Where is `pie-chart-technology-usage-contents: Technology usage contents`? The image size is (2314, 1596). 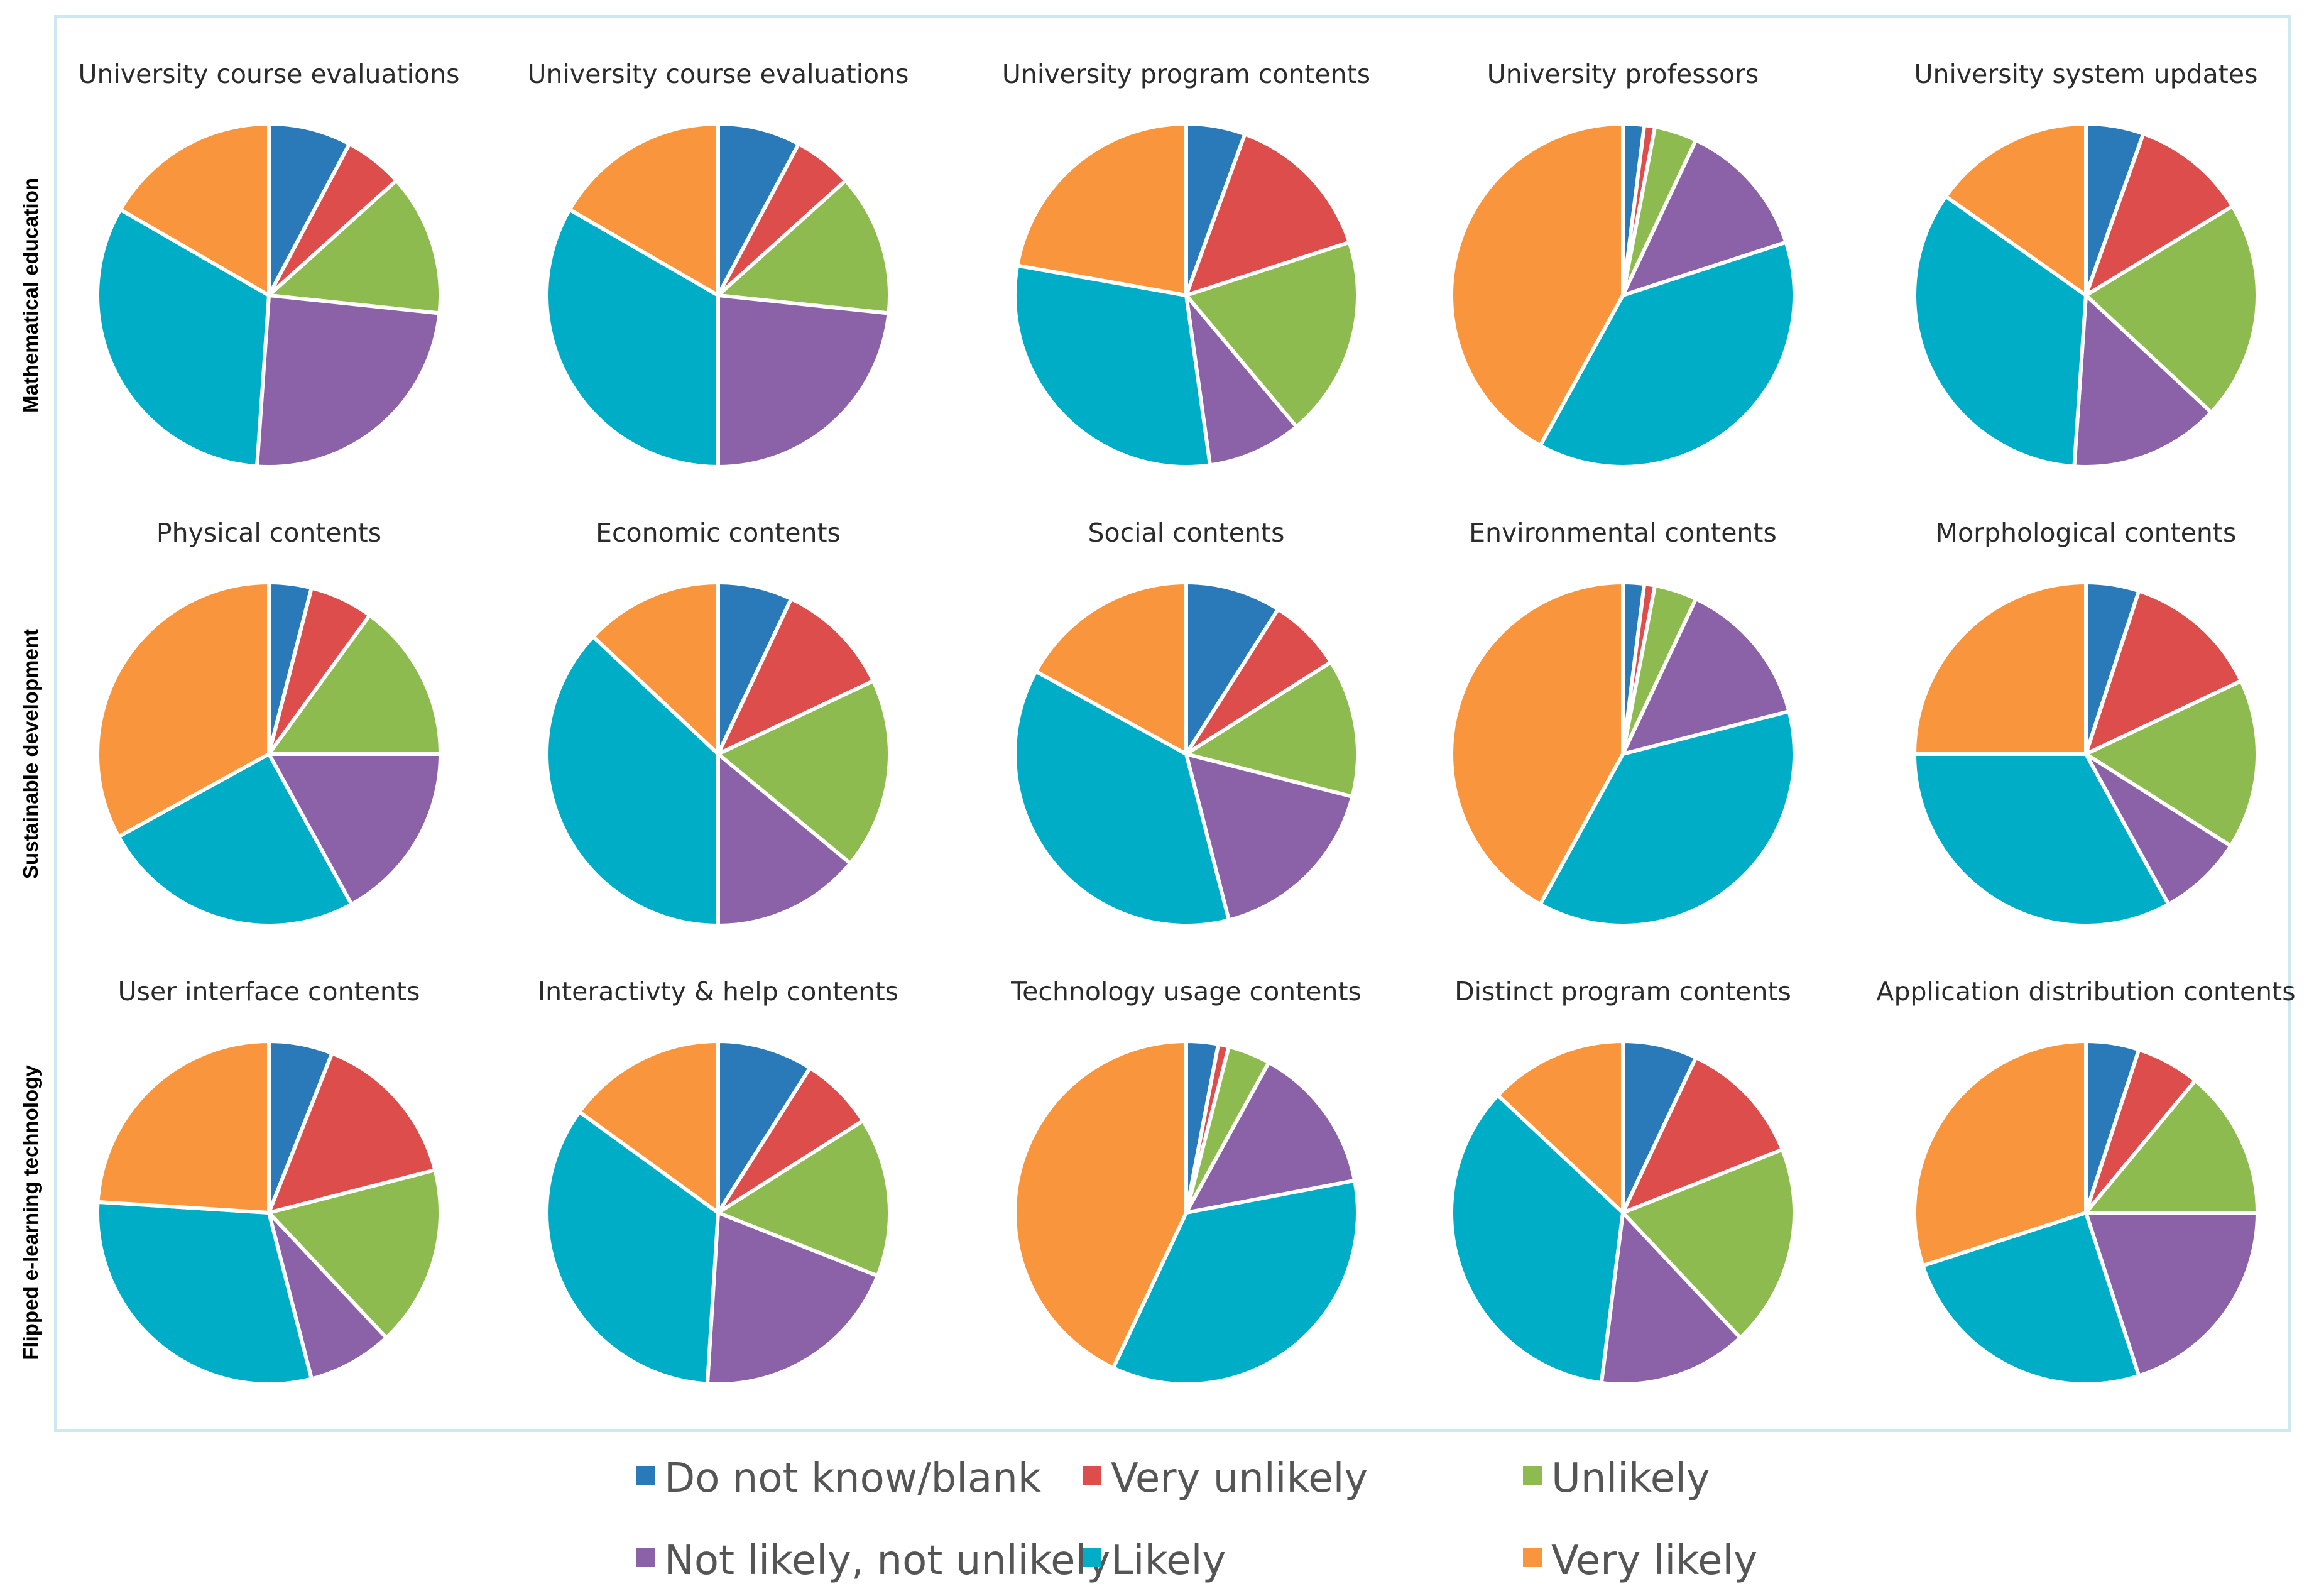
pie-chart-technology-usage-contents: Technology usage contents is located at coordinates (1186, 1181).